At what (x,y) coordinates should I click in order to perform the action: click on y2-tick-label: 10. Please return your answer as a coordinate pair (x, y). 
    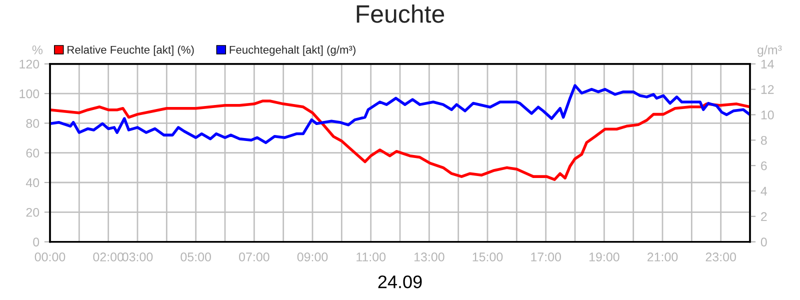
    Looking at the image, I should click on (767, 115).